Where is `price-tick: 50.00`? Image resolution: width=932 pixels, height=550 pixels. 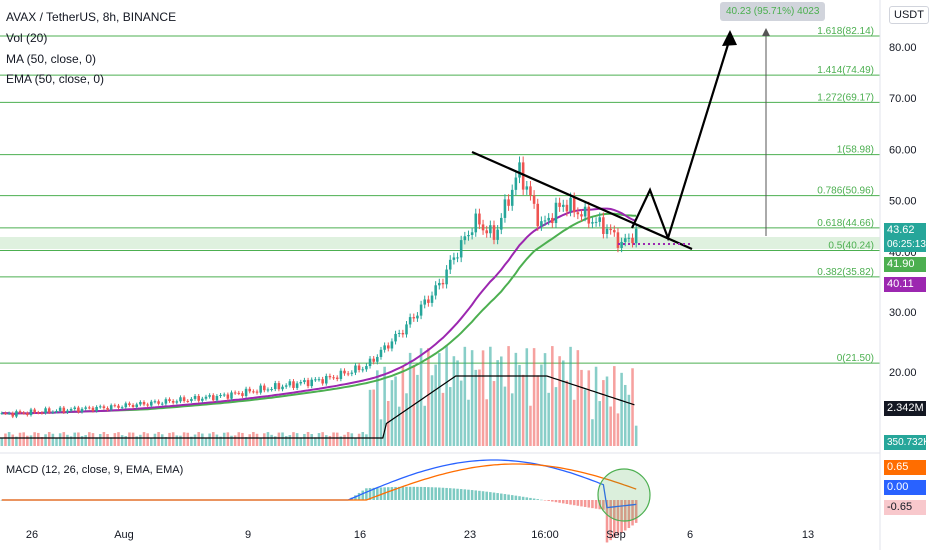 price-tick: 50.00 is located at coordinates (903, 202).